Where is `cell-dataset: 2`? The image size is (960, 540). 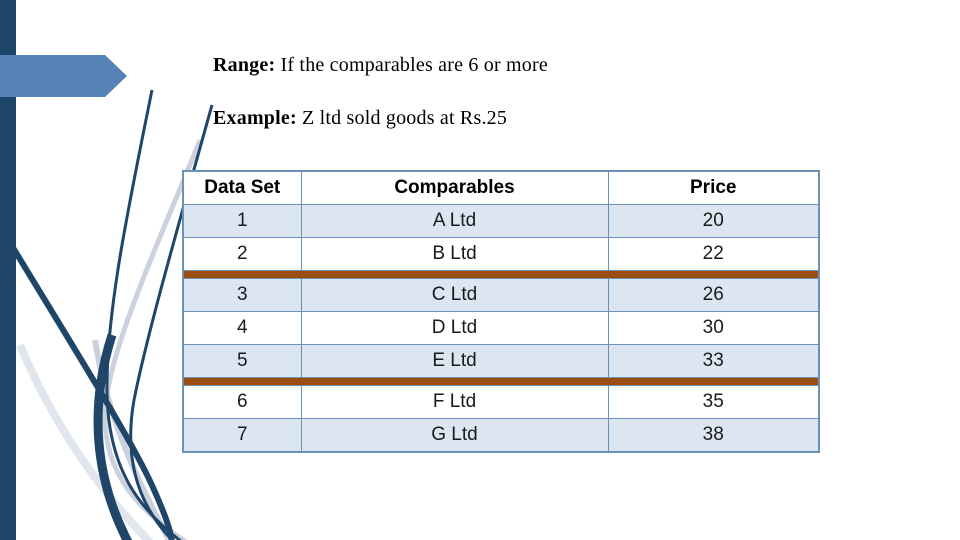 cell-dataset: 2 is located at coordinates (242, 254).